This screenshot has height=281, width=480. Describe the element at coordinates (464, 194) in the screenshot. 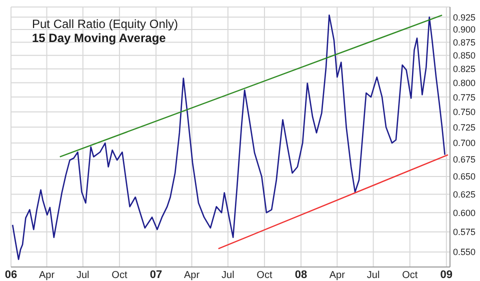

I see `y-tick-label: 0.625` at that location.